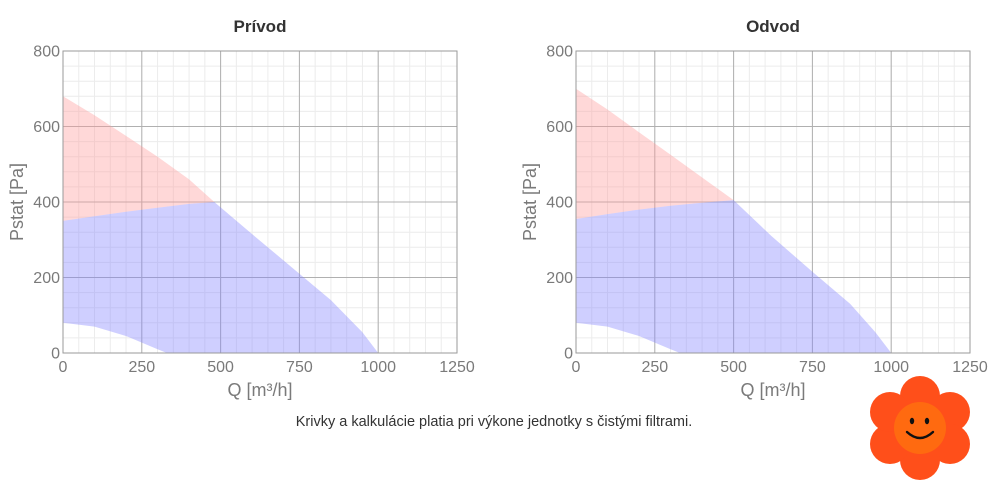 This screenshot has width=998, height=500. What do you see at coordinates (260, 26) in the screenshot?
I see `chart-title: Prívod` at bounding box center [260, 26].